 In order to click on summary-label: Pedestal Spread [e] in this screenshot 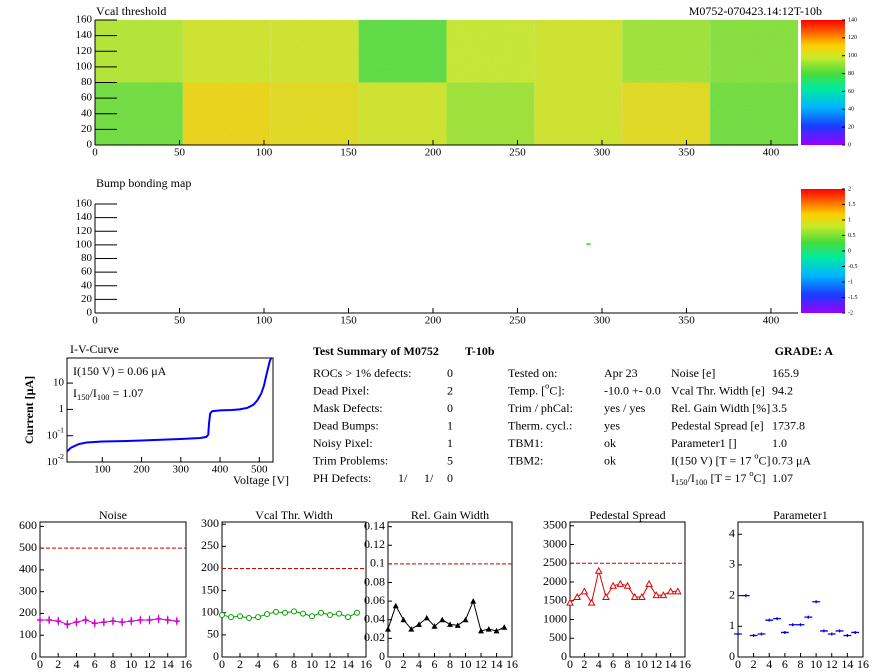, I will do `click(717, 425)`.